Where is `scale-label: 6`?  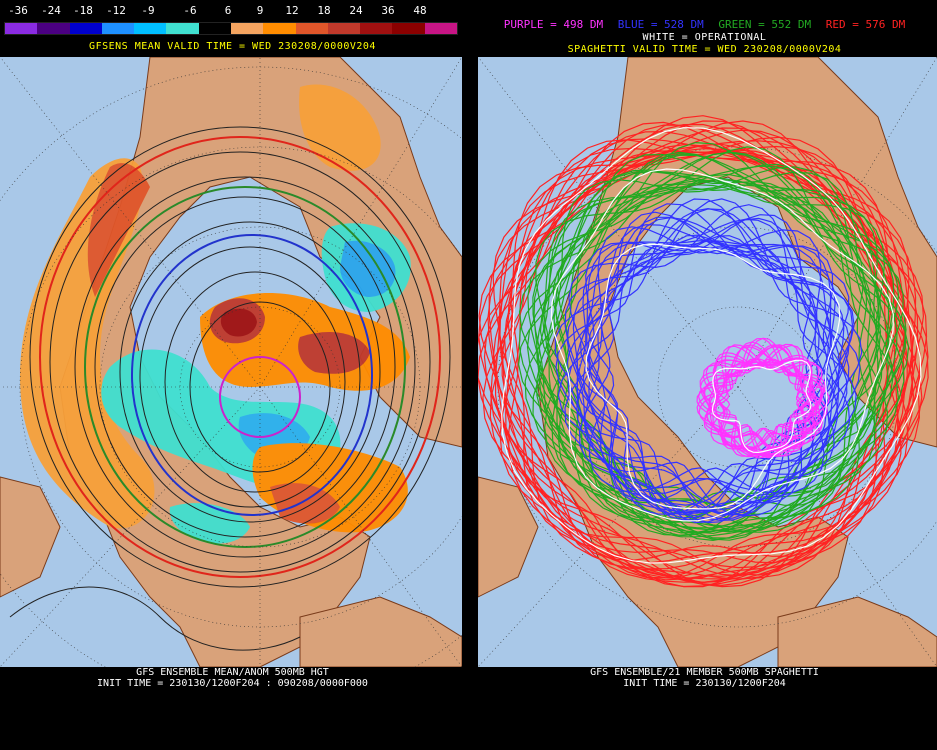
scale-label: 6 is located at coordinates (228, 10).